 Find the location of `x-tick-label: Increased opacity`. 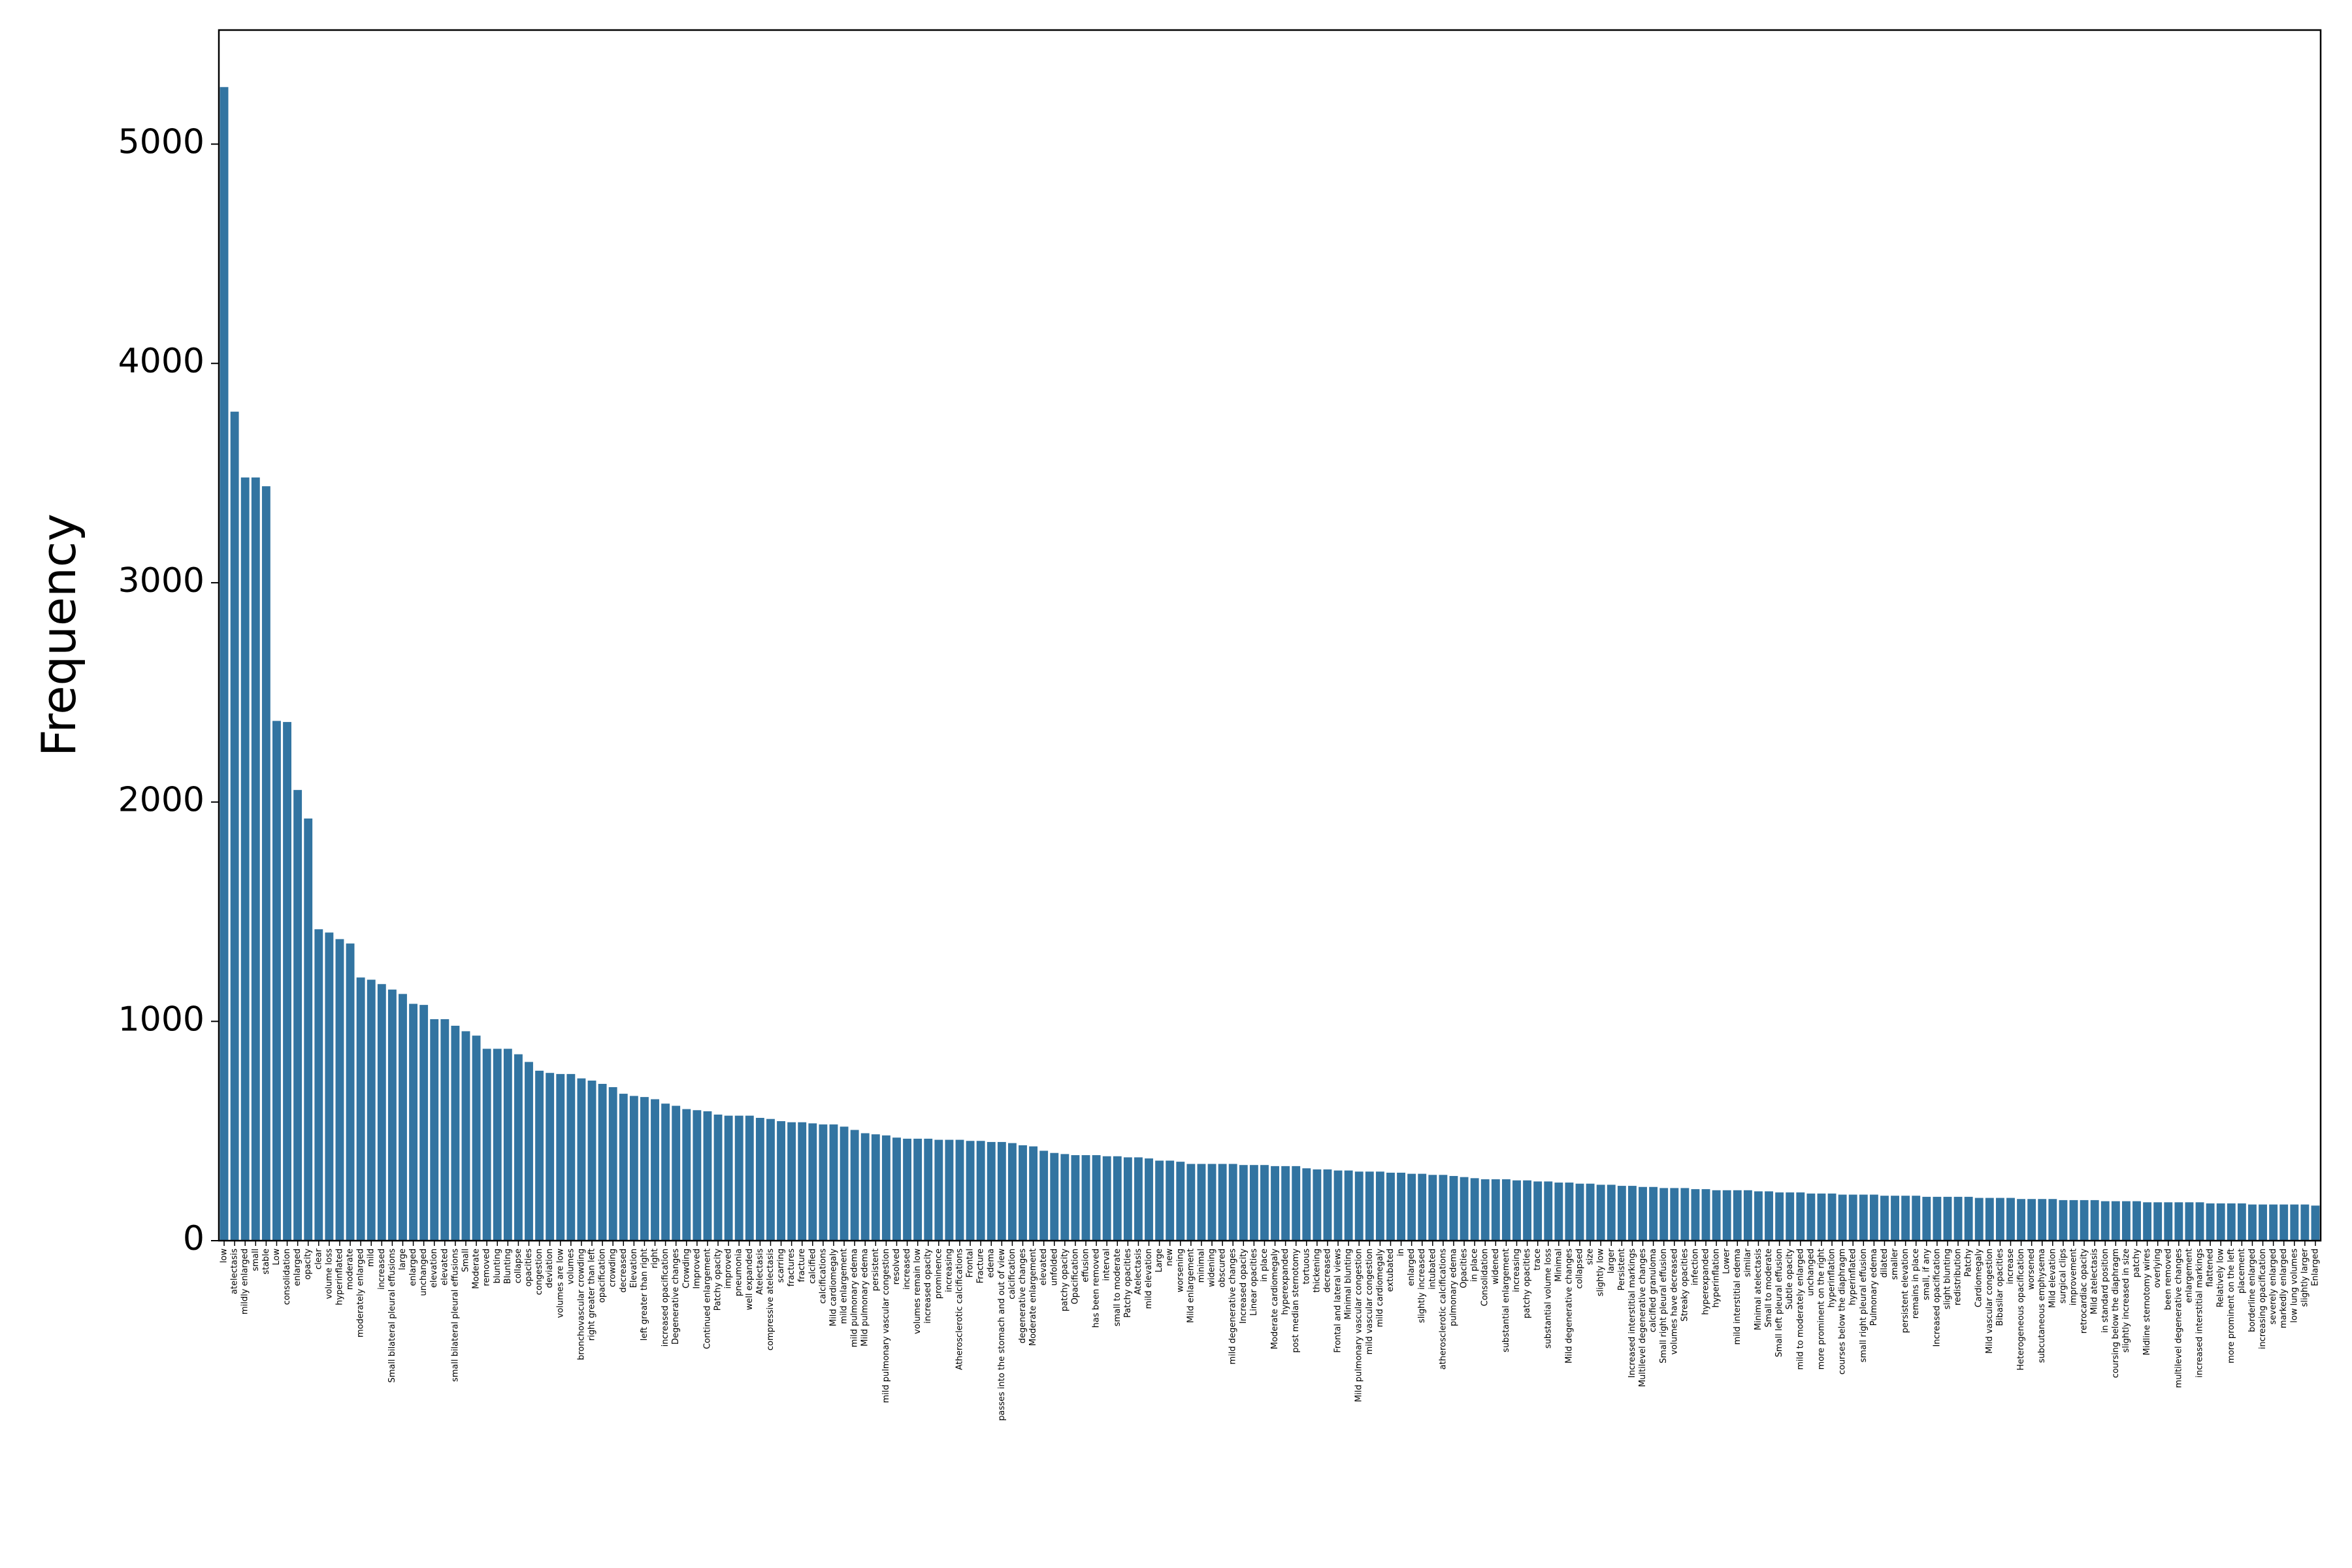

x-tick-label: Increased opacity is located at coordinates (1244, 1286).